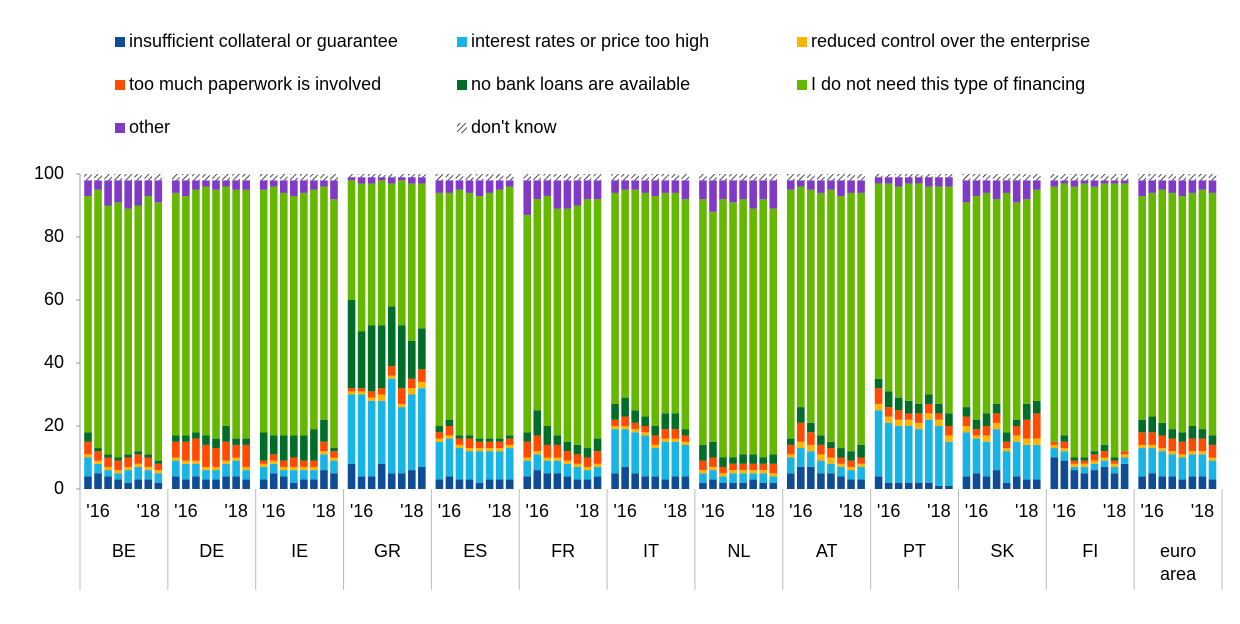 The width and height of the screenshot is (1240, 624). I want to click on y-tick-label: 0, so click(59, 488).